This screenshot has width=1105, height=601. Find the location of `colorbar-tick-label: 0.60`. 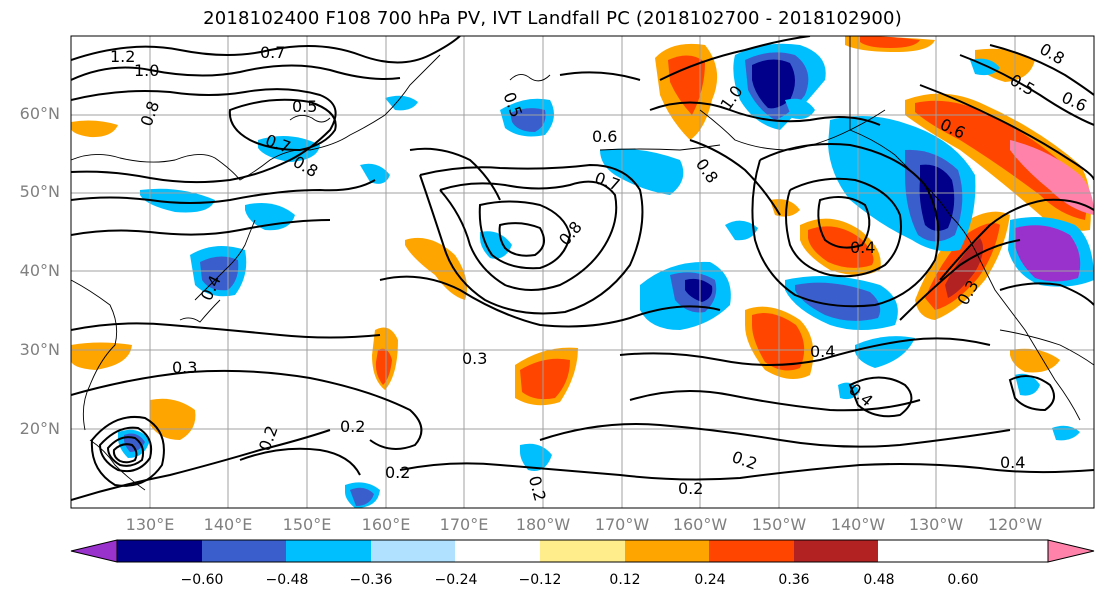

colorbar-tick-label: 0.60 is located at coordinates (963, 580).